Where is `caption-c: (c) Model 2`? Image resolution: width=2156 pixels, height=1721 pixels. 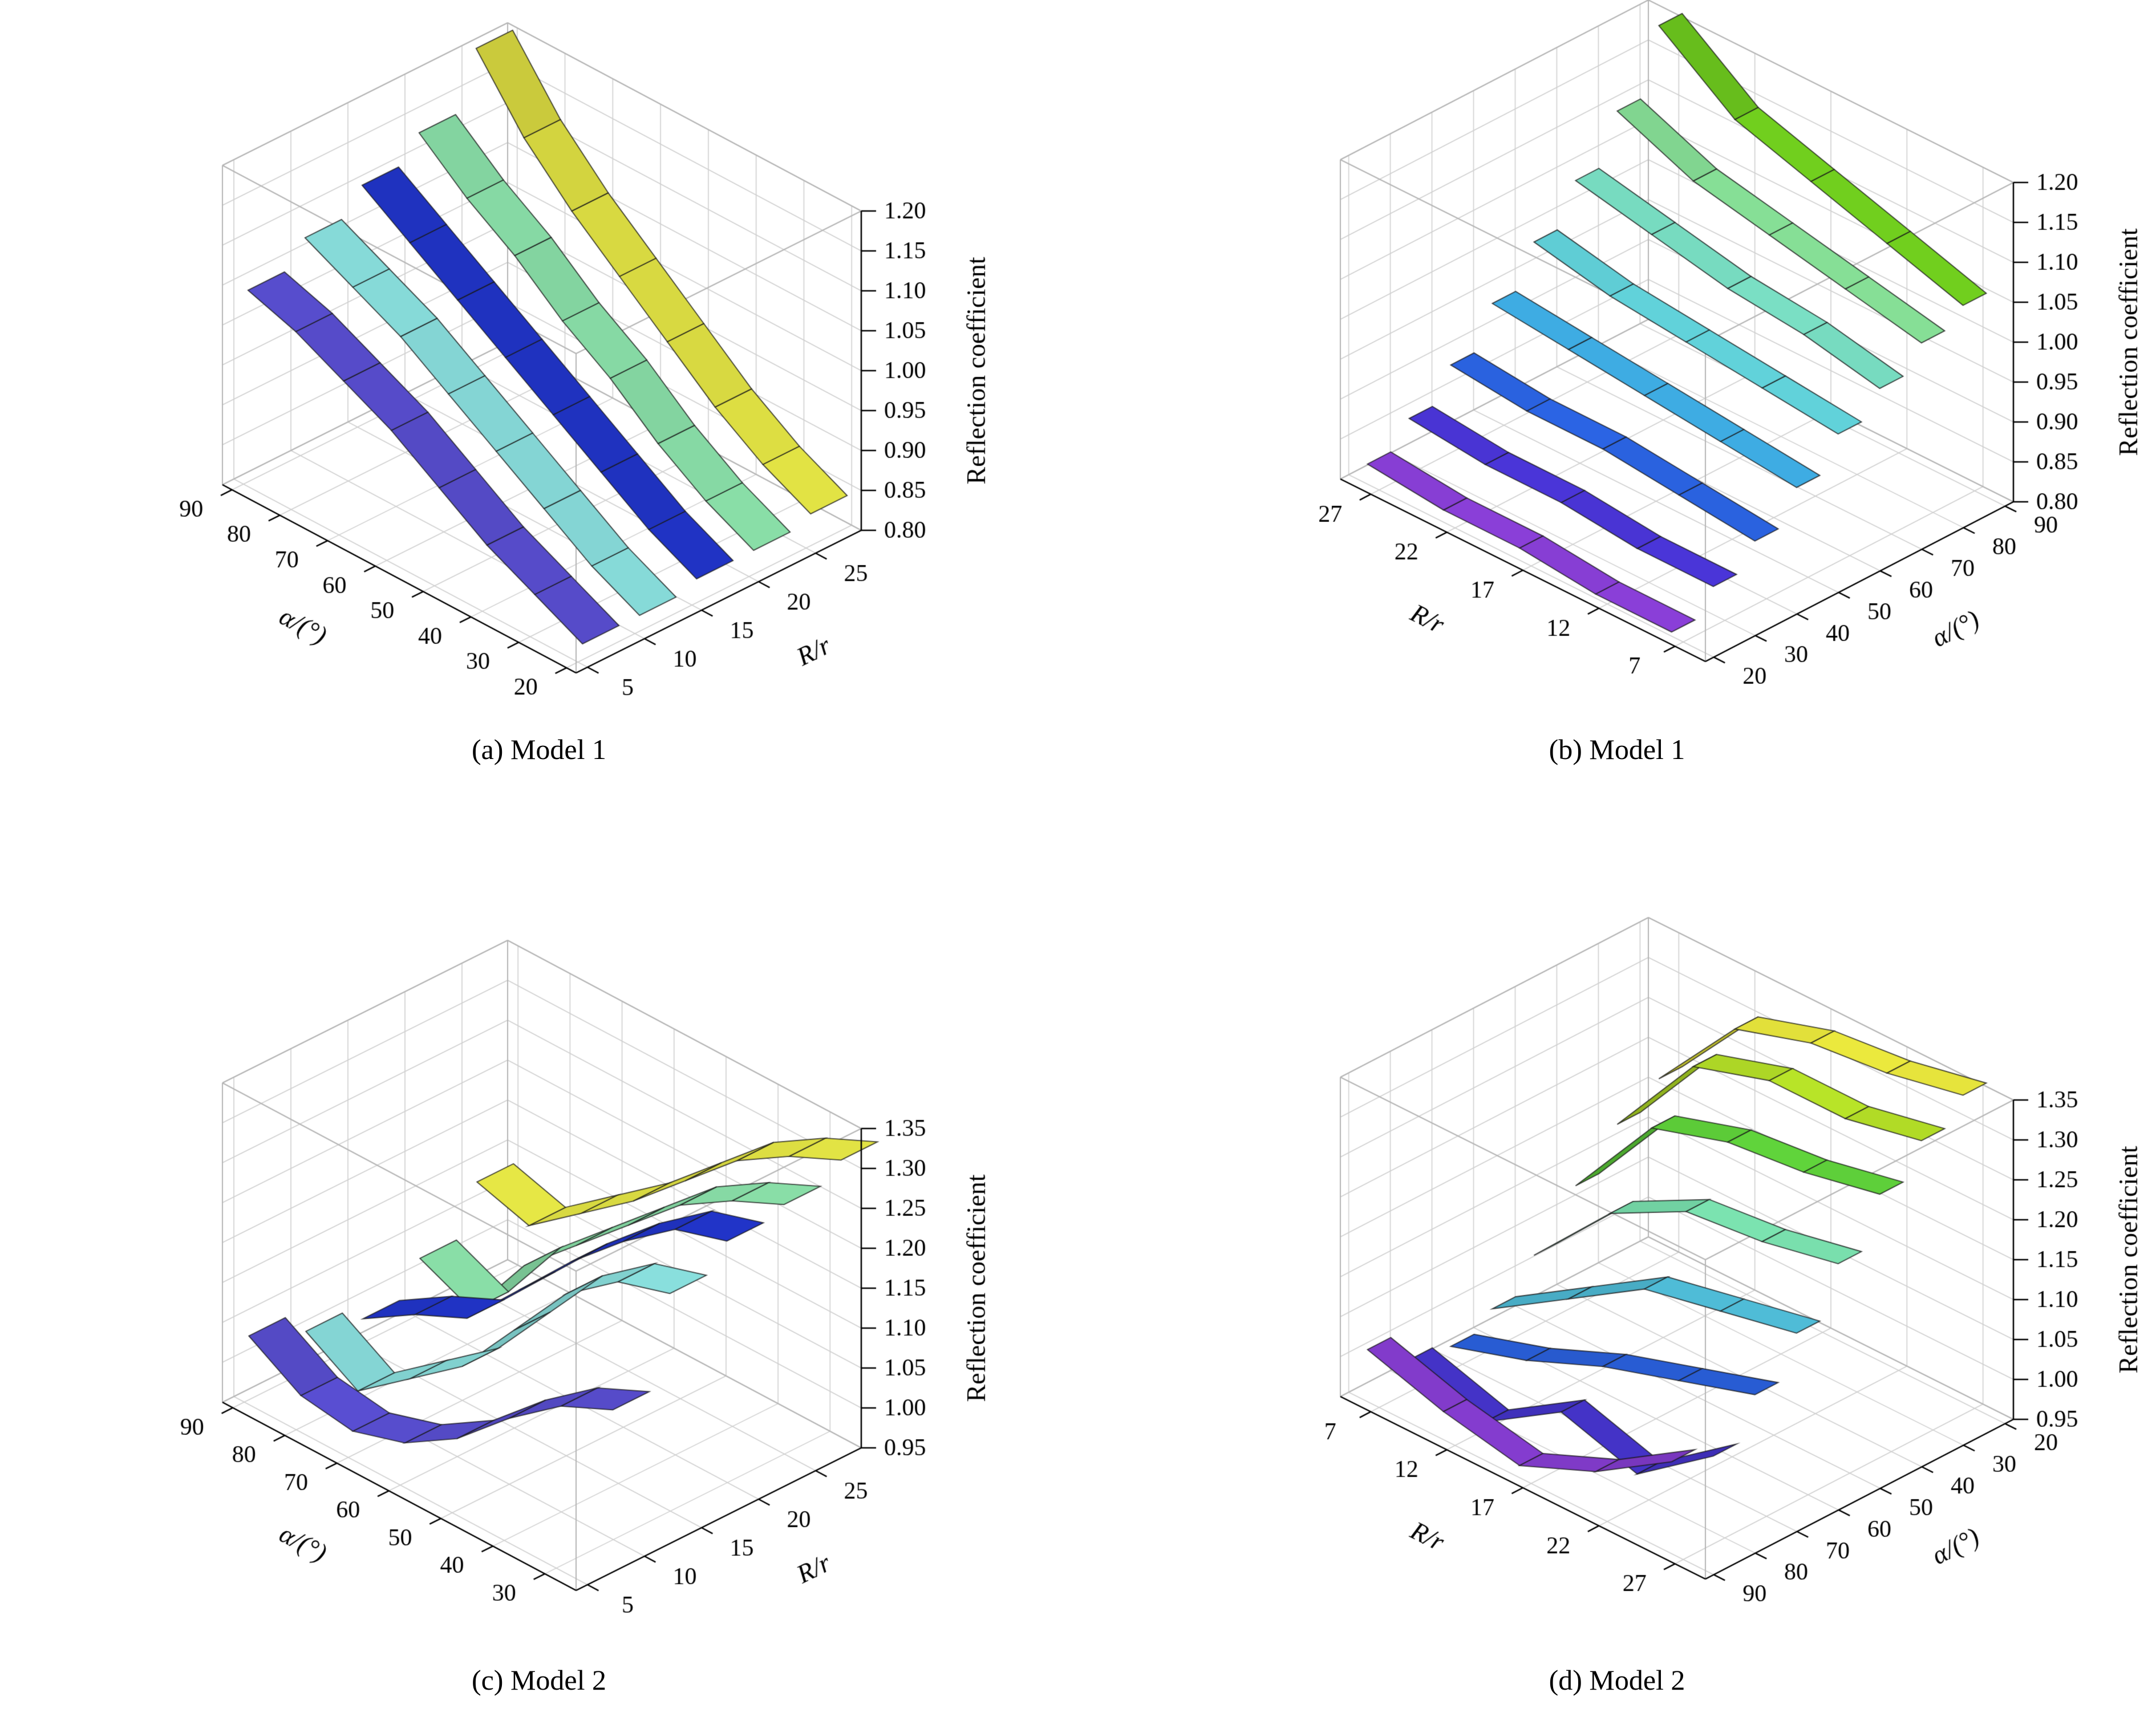
caption-c: (c) Model 2 is located at coordinates (539, 1680).